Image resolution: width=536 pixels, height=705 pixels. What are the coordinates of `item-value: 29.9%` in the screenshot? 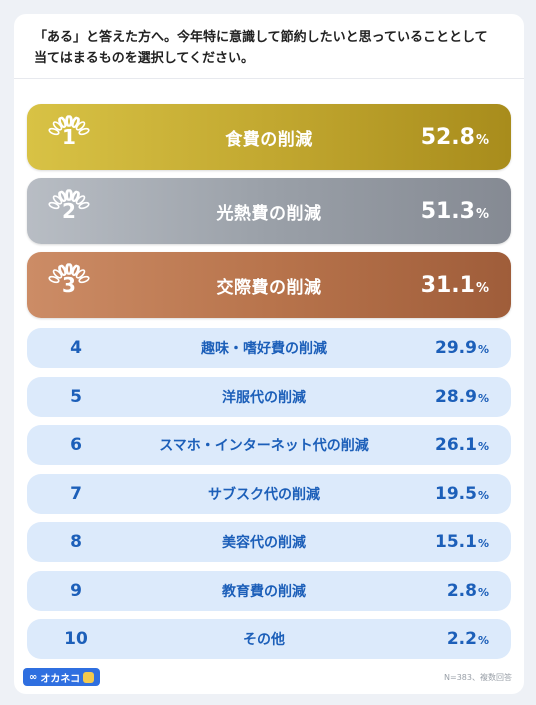 It's located at (462, 348).